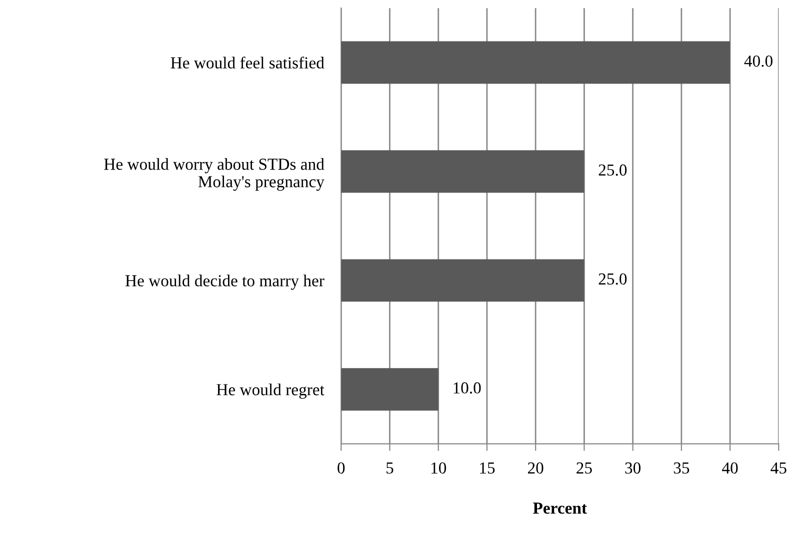 Image resolution: width=797 pixels, height=538 pixels. Describe the element at coordinates (224, 282) in the screenshot. I see `y-tick-label: He would decide to marry her` at that location.